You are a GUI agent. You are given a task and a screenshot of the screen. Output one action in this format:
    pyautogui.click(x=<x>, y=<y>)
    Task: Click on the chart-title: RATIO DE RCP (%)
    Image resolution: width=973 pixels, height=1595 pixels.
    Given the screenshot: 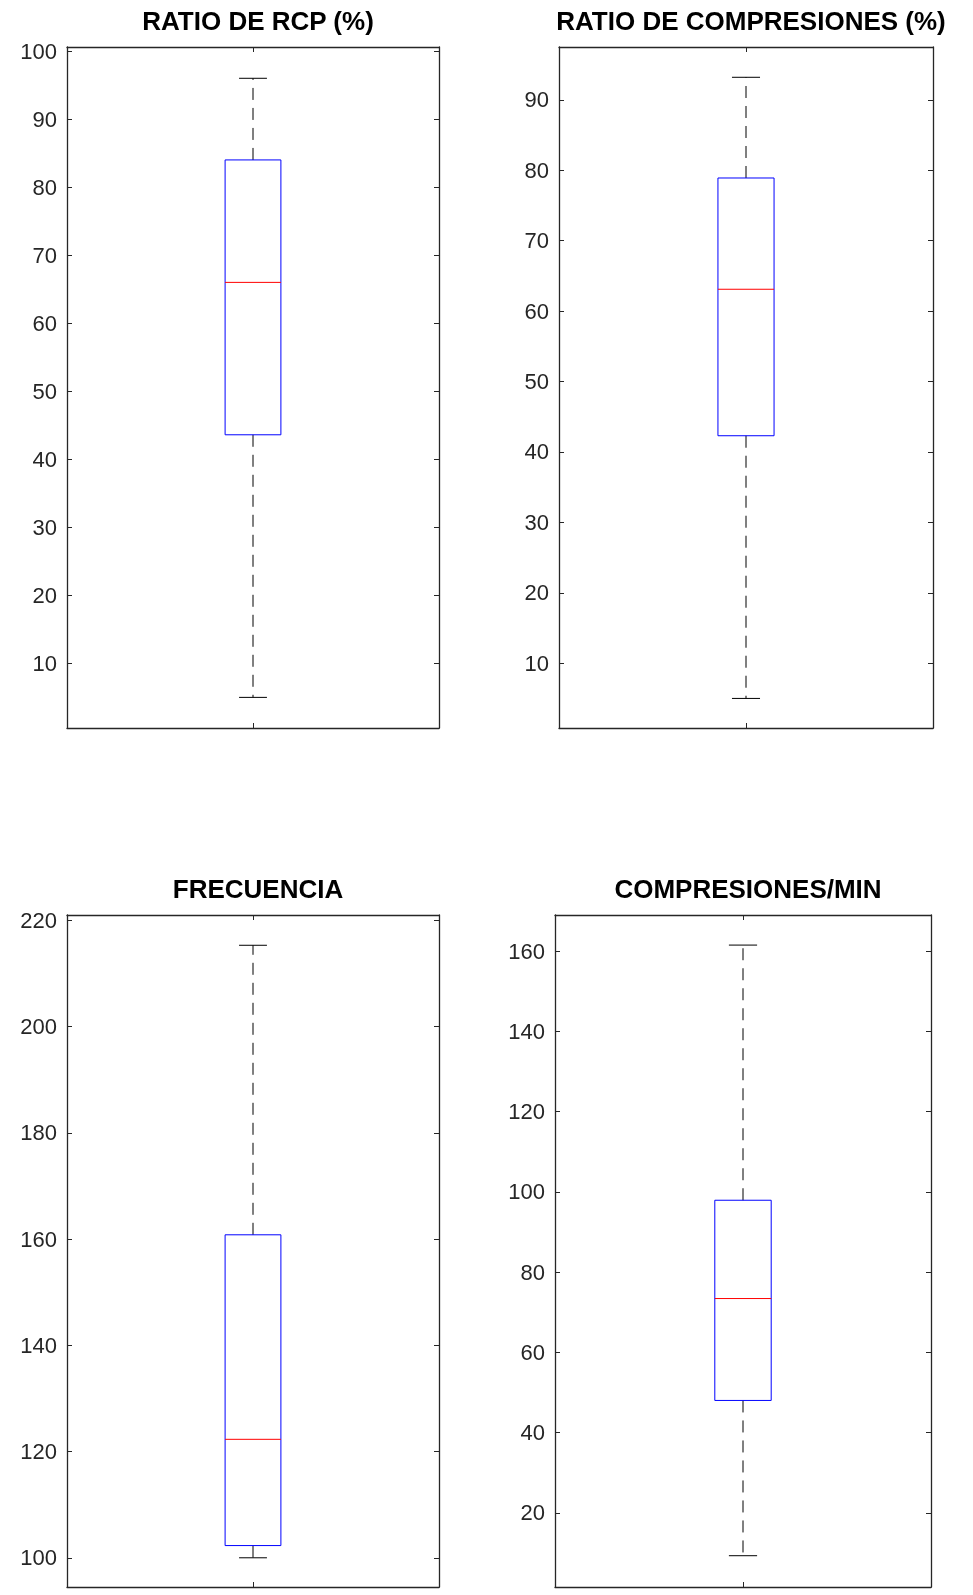 What is the action you would take?
    pyautogui.click(x=258, y=21)
    